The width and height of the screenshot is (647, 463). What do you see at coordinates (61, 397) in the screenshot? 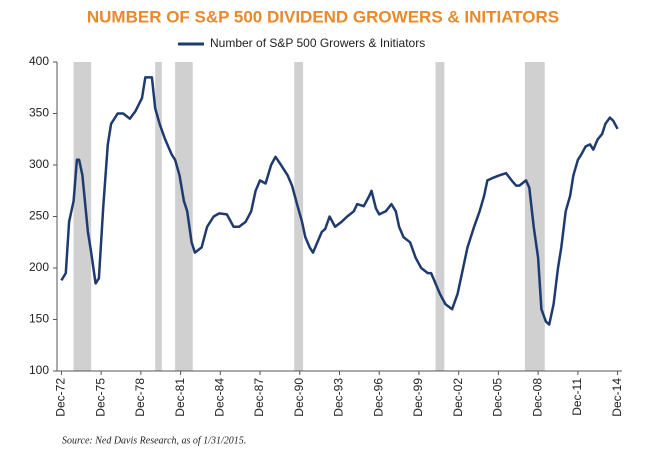
I see `x-tick-label: Dec-72` at bounding box center [61, 397].